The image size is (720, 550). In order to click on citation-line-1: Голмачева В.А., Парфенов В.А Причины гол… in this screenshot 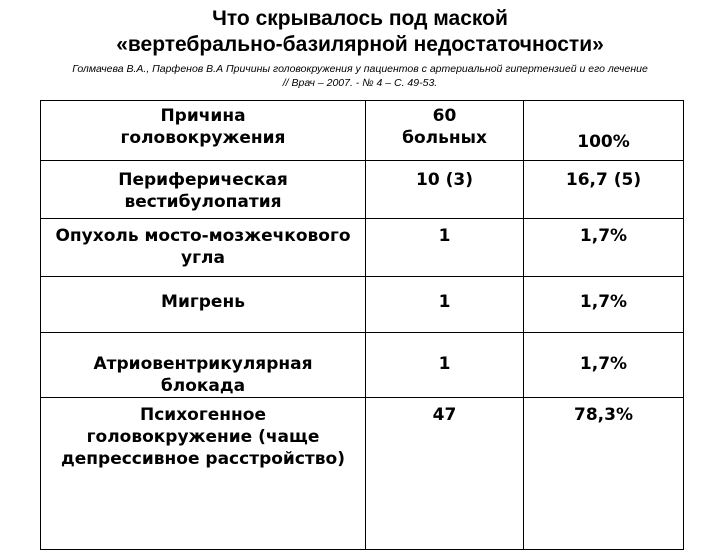, I will do `click(360, 69)`.